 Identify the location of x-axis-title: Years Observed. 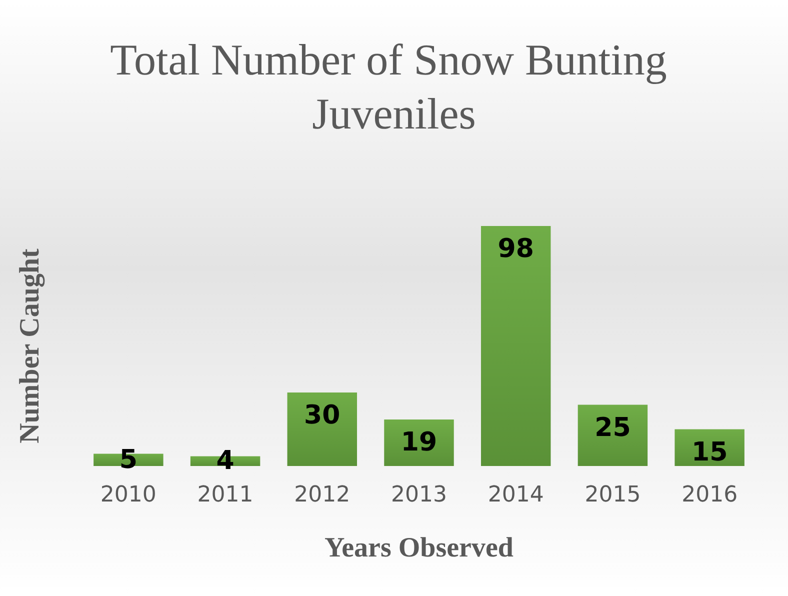
(419, 548).